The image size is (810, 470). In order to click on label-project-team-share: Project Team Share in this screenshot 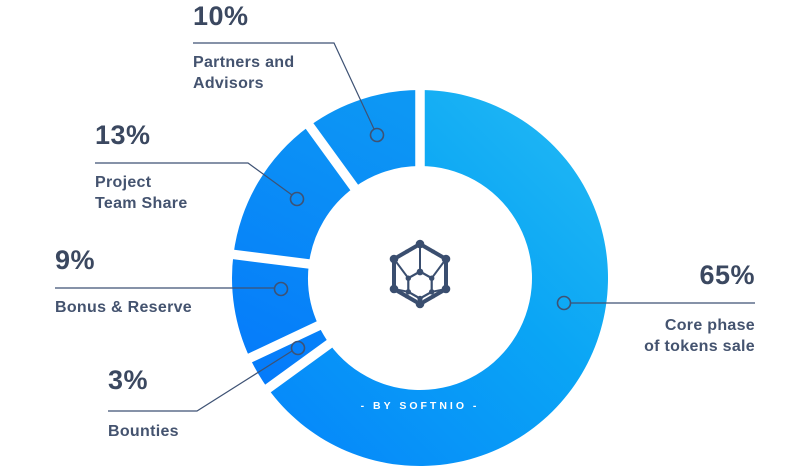, I will do `click(141, 193)`.